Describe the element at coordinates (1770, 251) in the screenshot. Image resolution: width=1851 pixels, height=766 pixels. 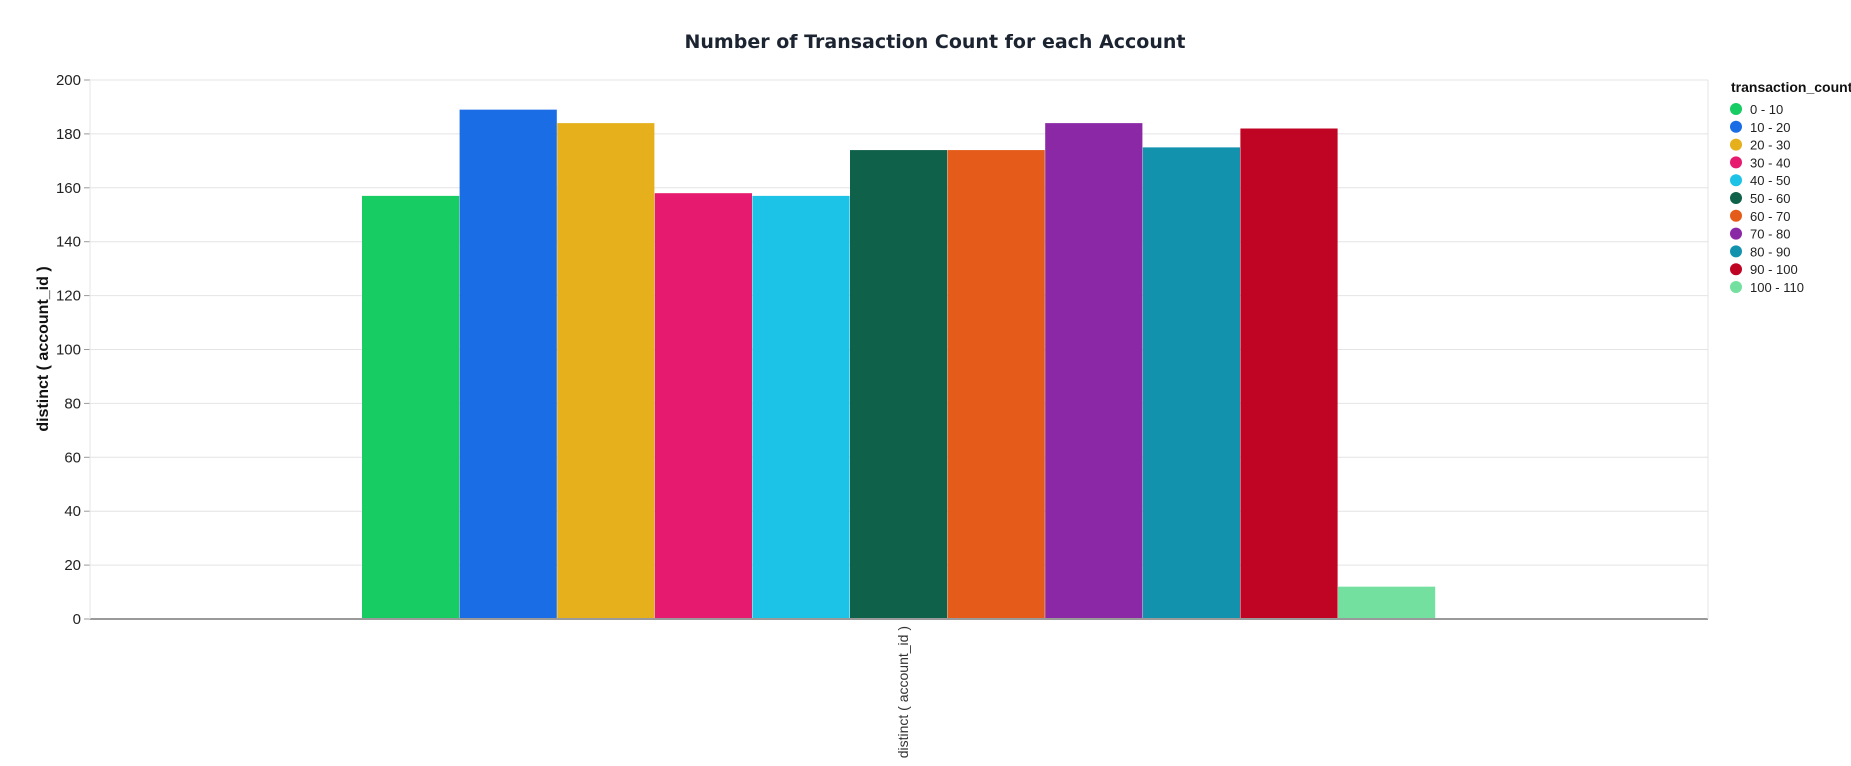
I see `legend-label: 80 - 90` at that location.